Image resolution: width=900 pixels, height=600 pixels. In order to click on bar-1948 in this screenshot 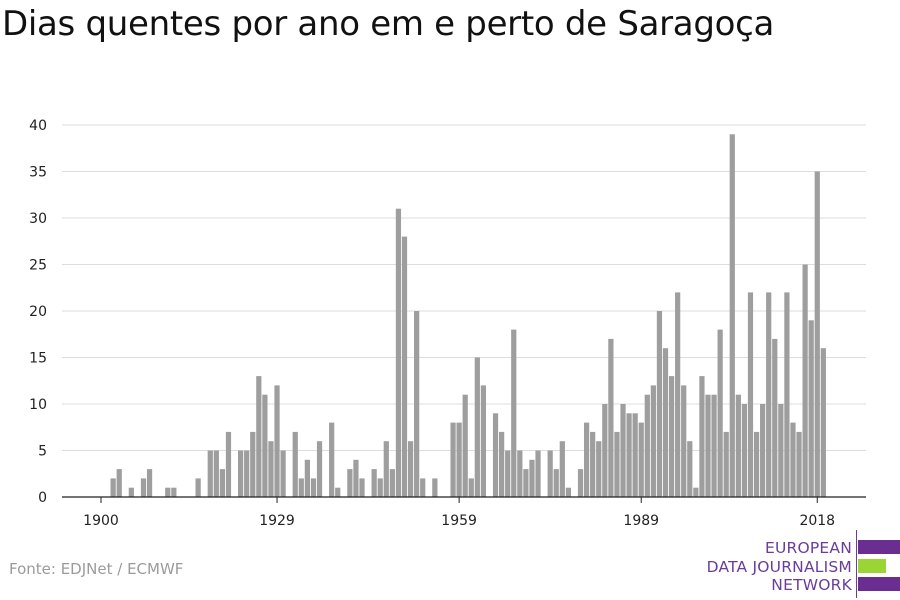, I will do `click(392, 483)`.